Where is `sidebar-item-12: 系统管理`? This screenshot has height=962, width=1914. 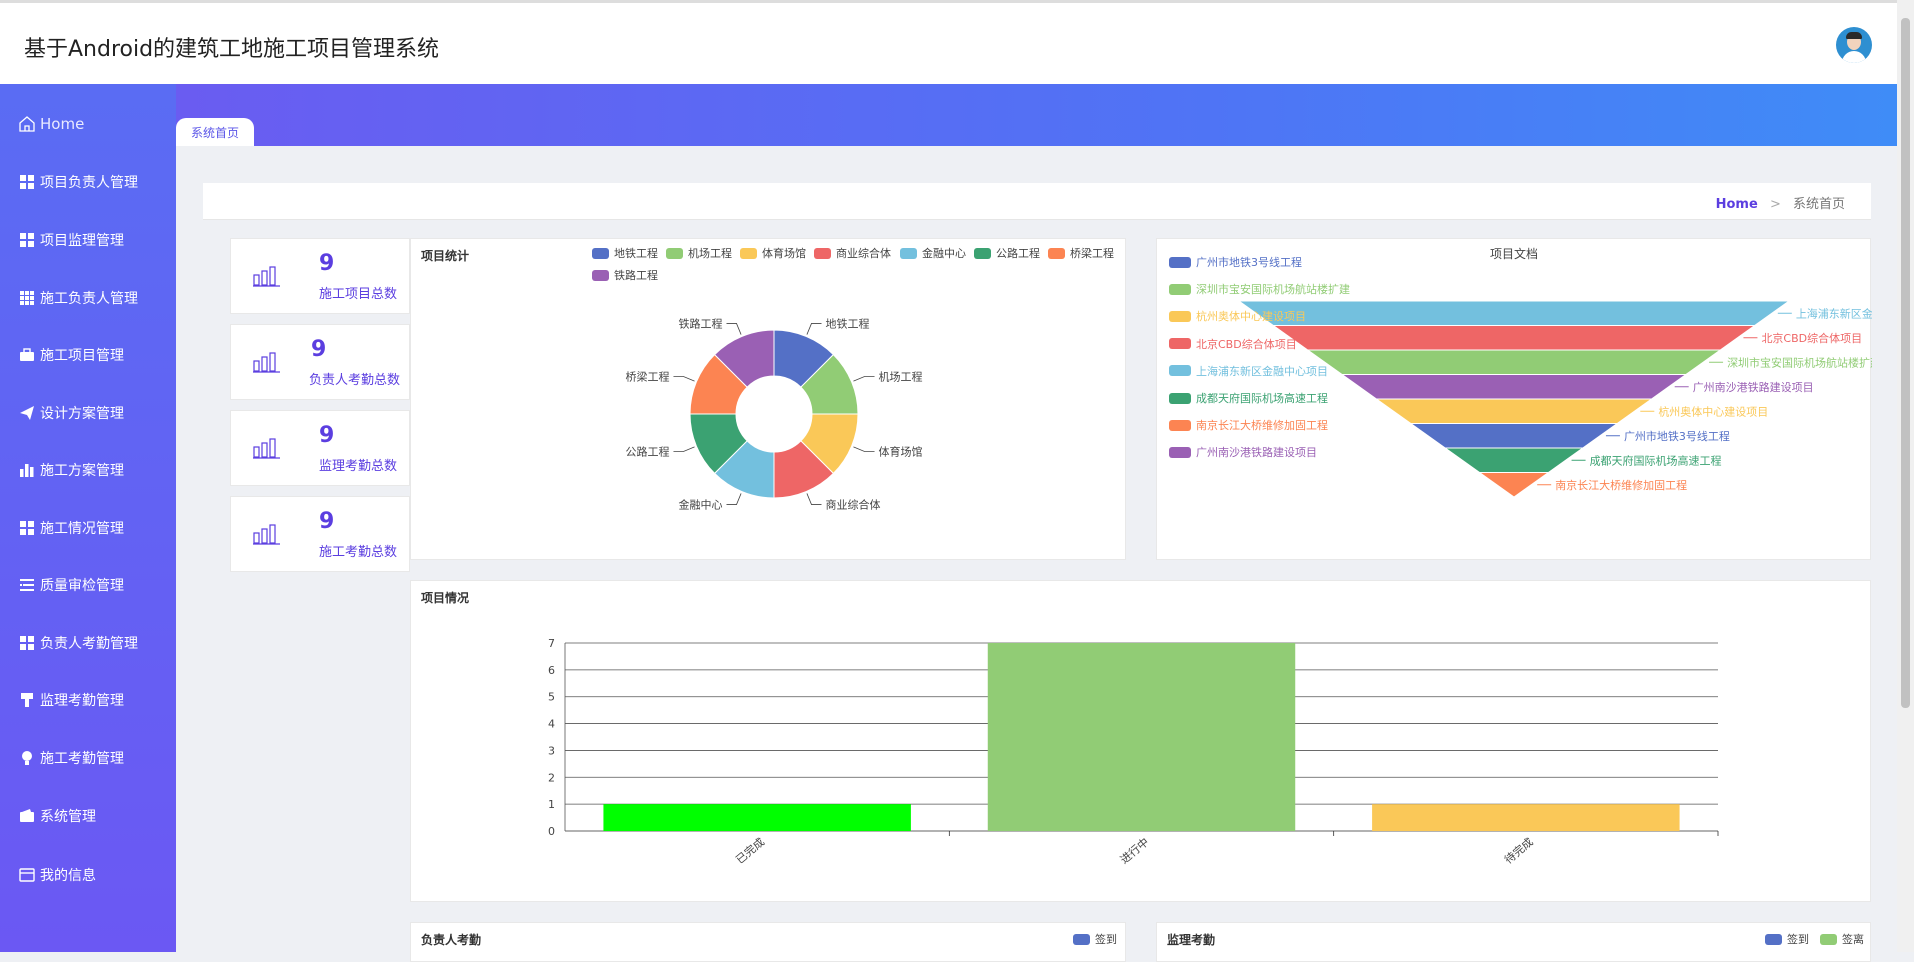
sidebar-item-12: 系统管理 is located at coordinates (88, 816).